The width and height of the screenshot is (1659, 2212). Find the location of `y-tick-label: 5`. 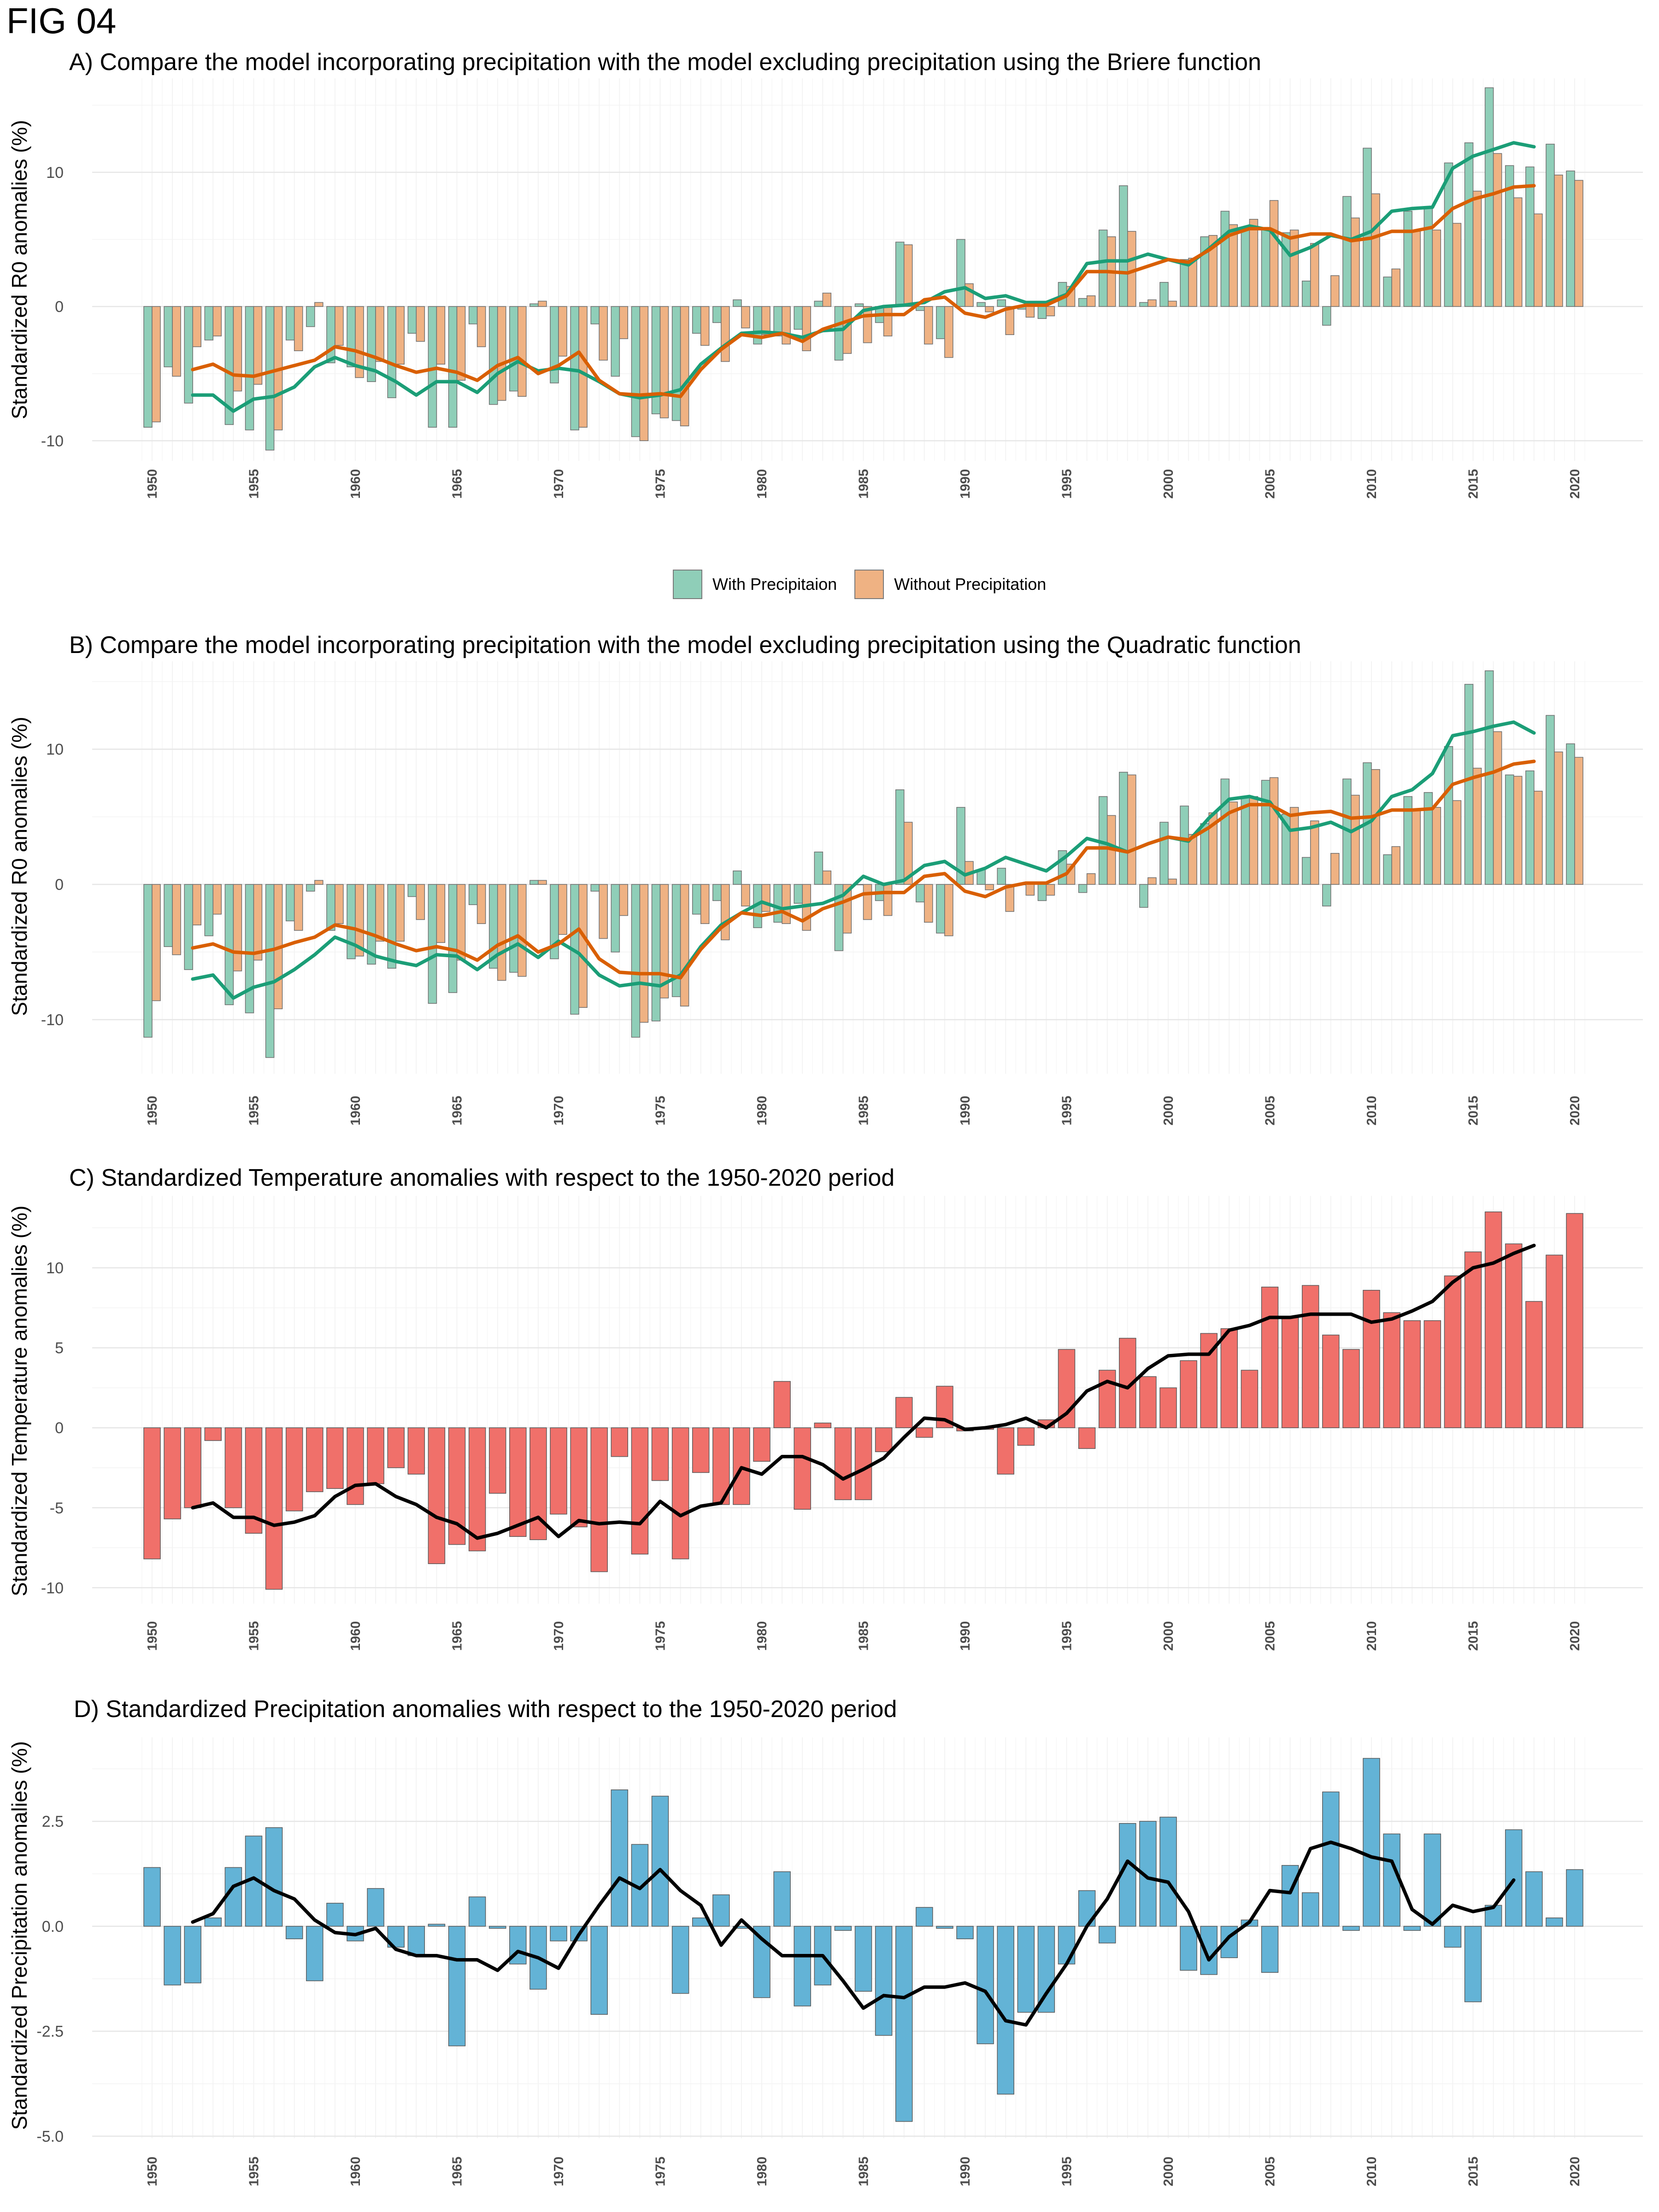

y-tick-label: 5 is located at coordinates (59, 1348).